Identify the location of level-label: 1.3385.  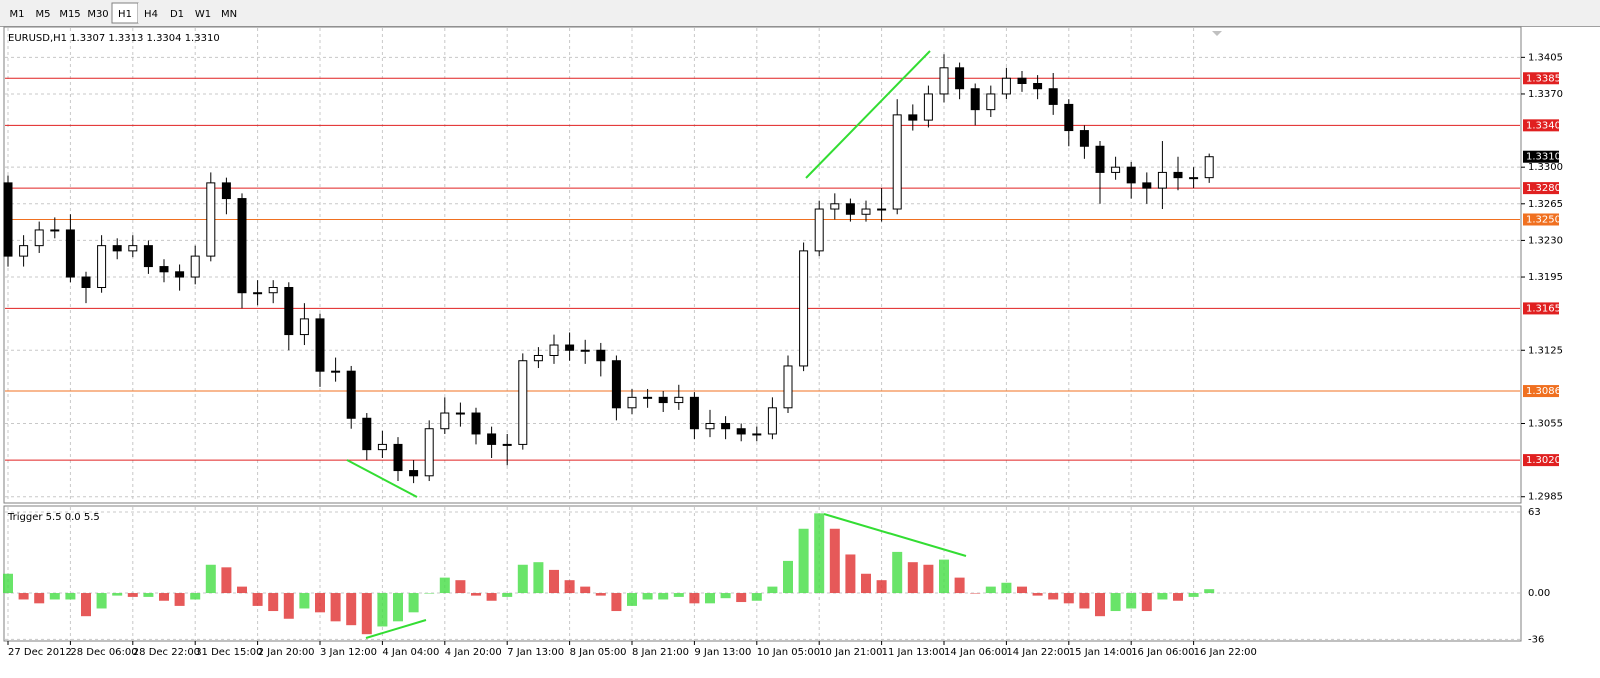
(1543, 78).